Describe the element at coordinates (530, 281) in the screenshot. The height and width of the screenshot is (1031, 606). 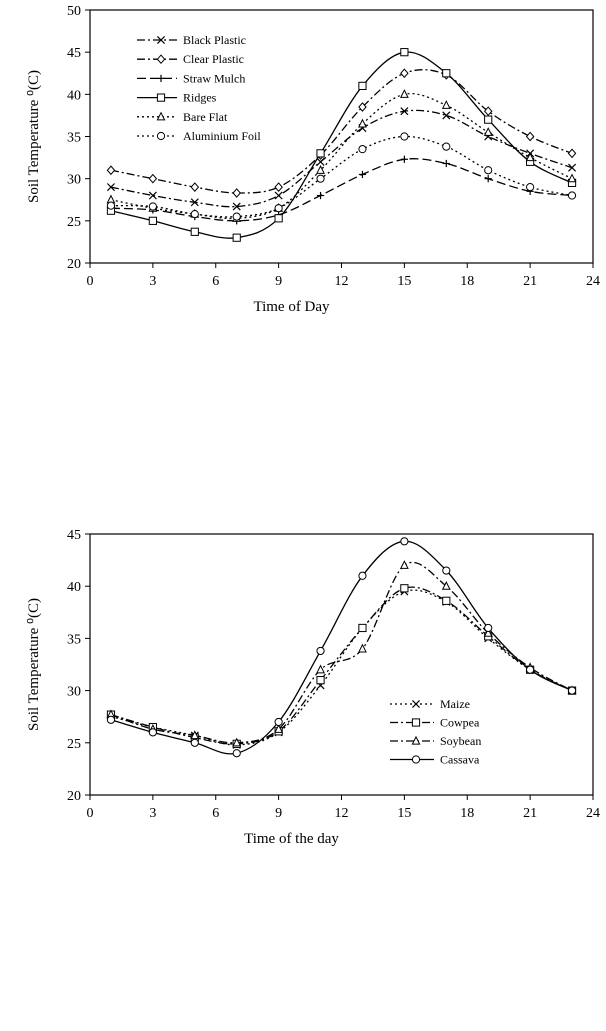
I see `x-tick-label: 21` at that location.